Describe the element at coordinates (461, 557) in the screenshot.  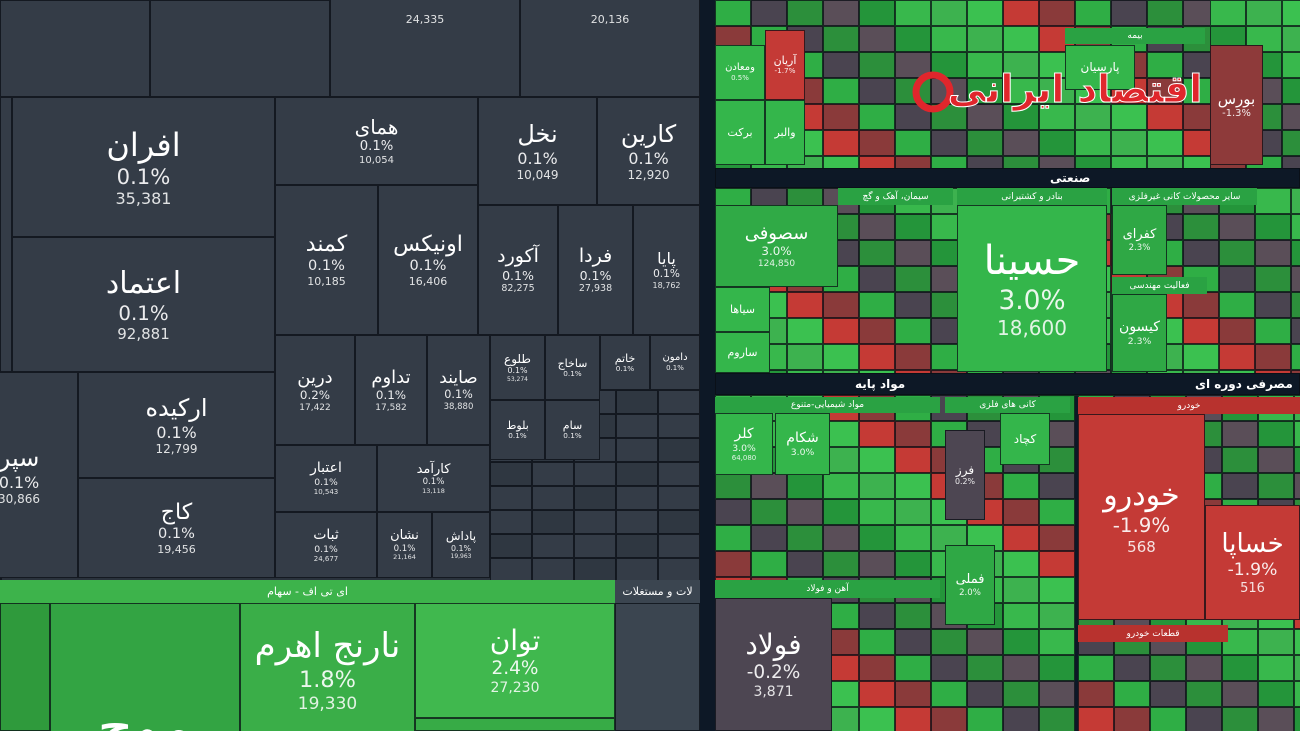
I see `volume: 19,963` at that location.